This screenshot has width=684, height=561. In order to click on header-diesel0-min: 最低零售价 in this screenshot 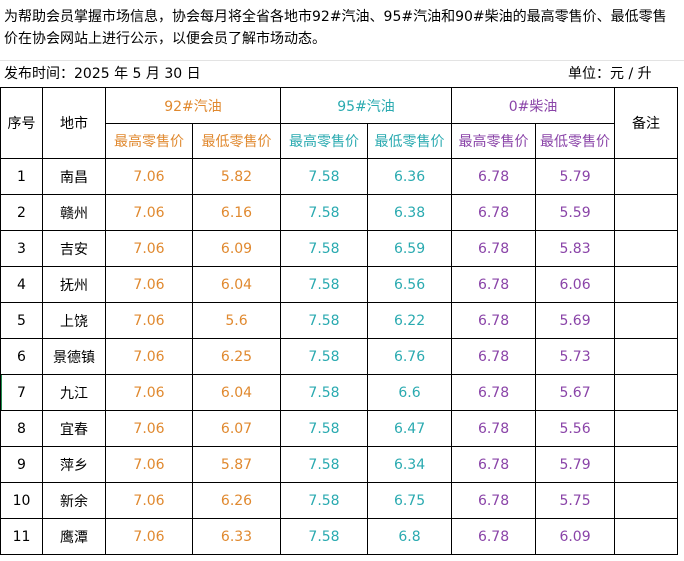, I will do `click(575, 141)`.